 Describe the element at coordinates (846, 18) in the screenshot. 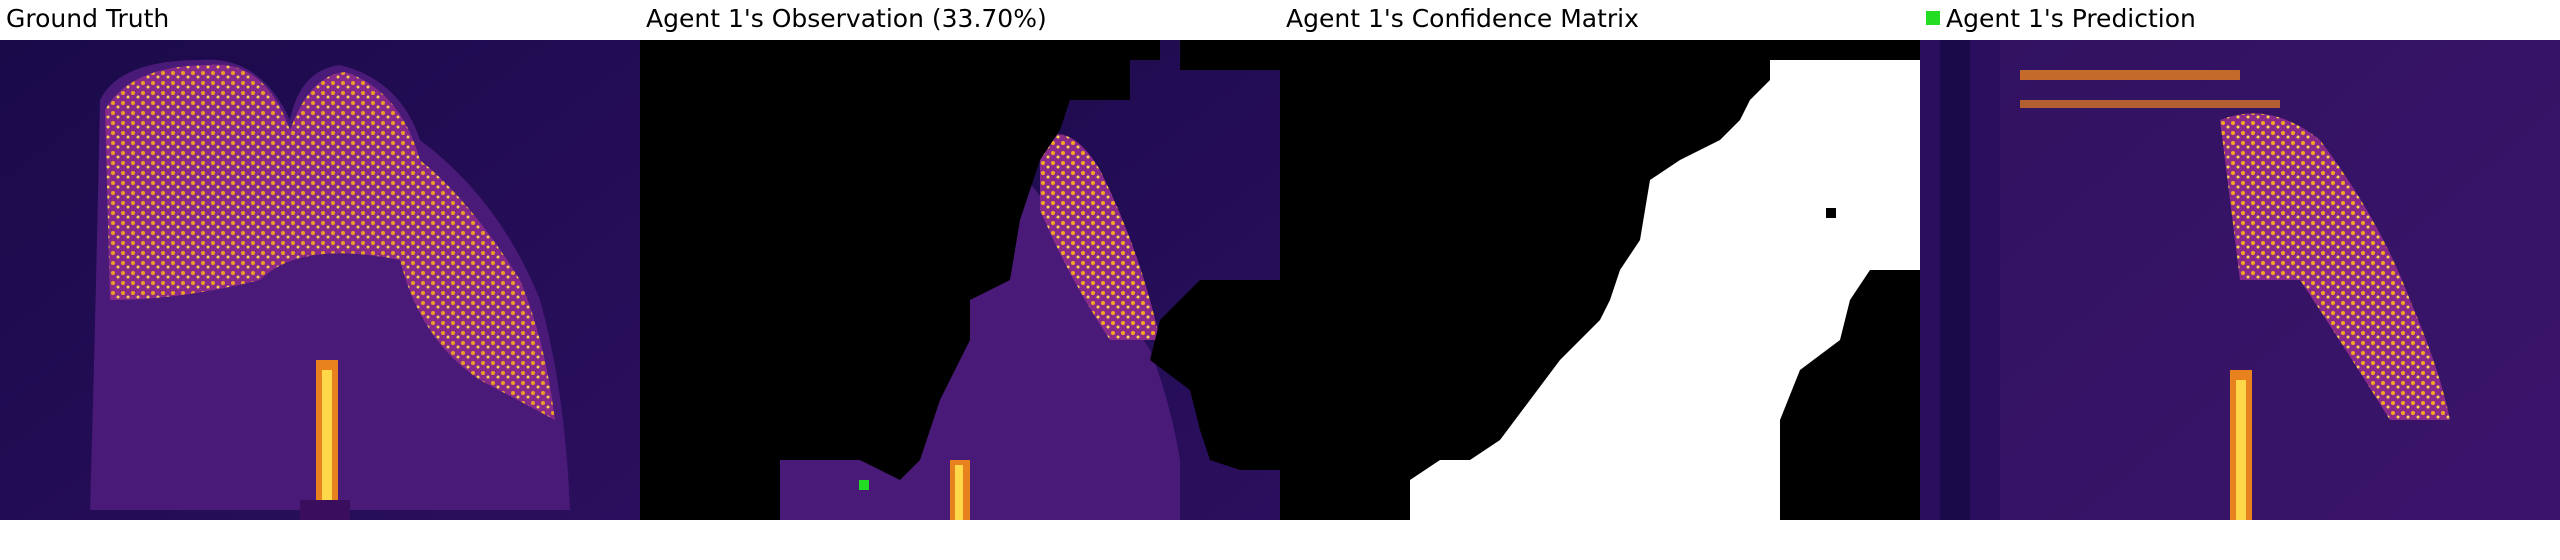

I see `panel-title: Agent 1's Observation (33.70%)` at that location.